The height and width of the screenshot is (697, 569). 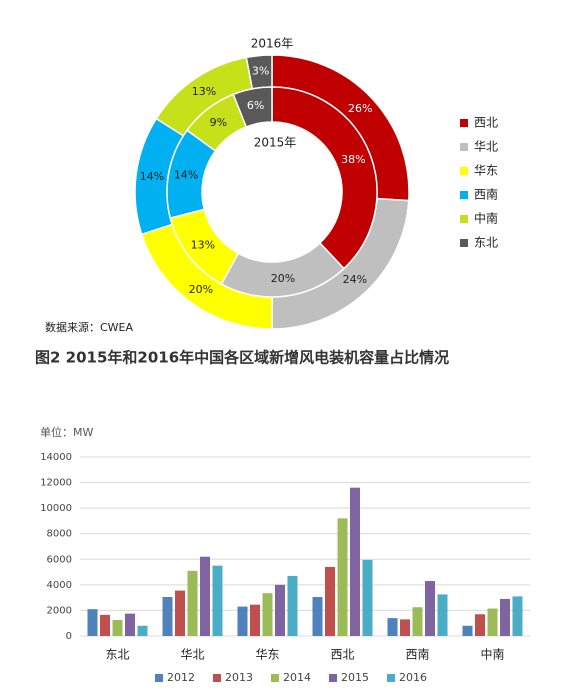 What do you see at coordinates (297, 677) in the screenshot?
I see `legend-label: 2014` at bounding box center [297, 677].